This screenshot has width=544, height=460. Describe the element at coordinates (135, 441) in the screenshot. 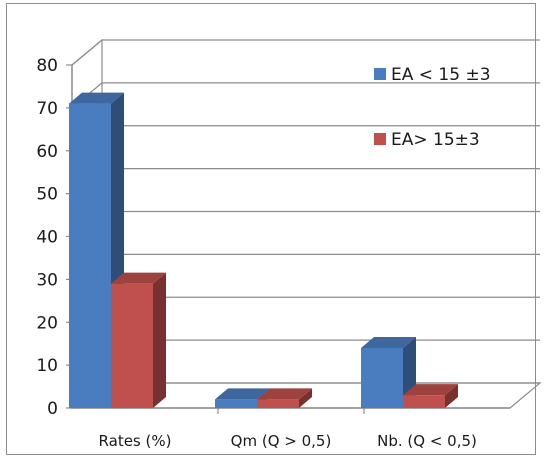

I see `x-category-label: Rates (%)` at that location.